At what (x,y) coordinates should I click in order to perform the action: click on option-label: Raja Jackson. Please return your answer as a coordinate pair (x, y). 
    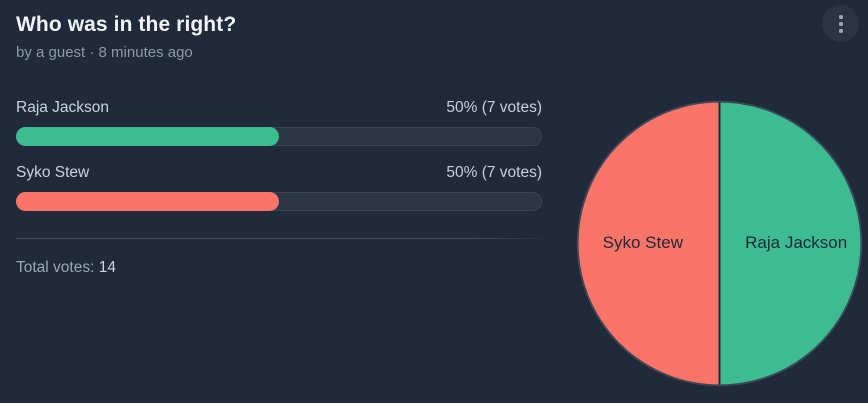
    Looking at the image, I should click on (63, 107).